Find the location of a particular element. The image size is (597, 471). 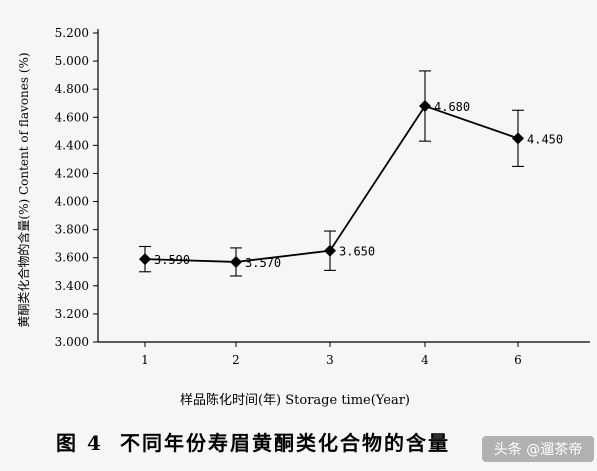

y-tick-label: 5.200 is located at coordinates (72, 33).